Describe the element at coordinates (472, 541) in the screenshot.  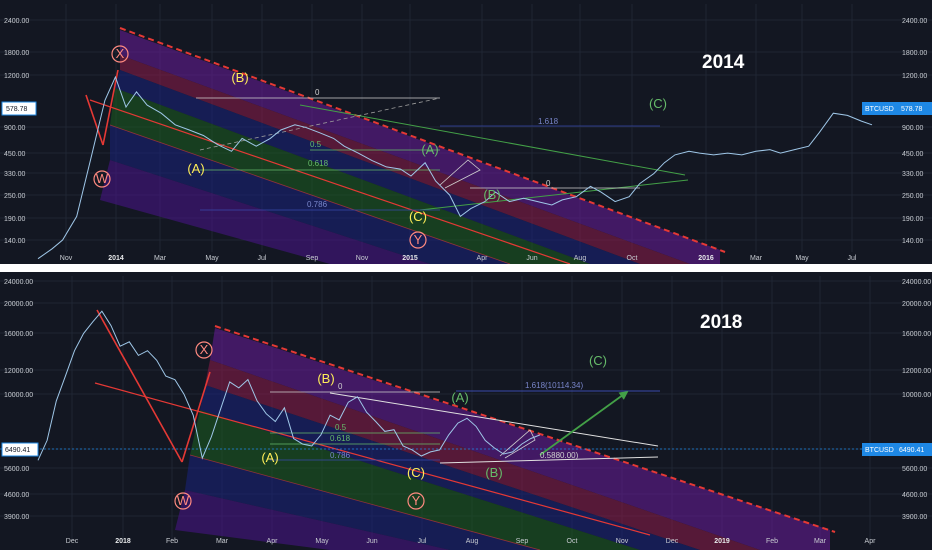
I see `x-tick-label: Aug` at that location.